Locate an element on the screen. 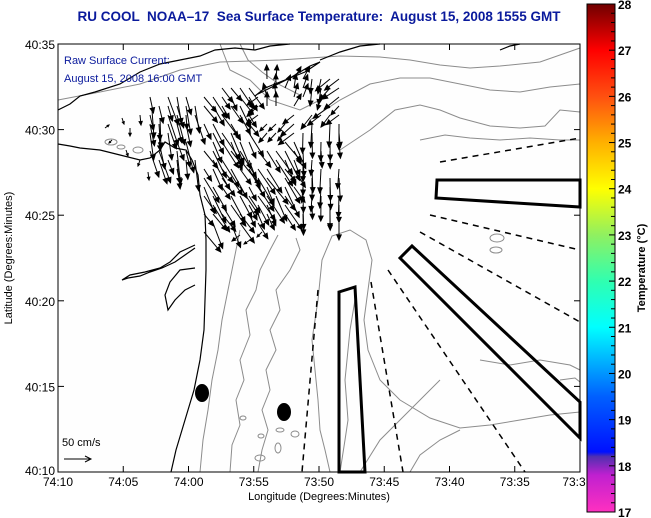  transect-dashed is located at coordinates (510, 150).